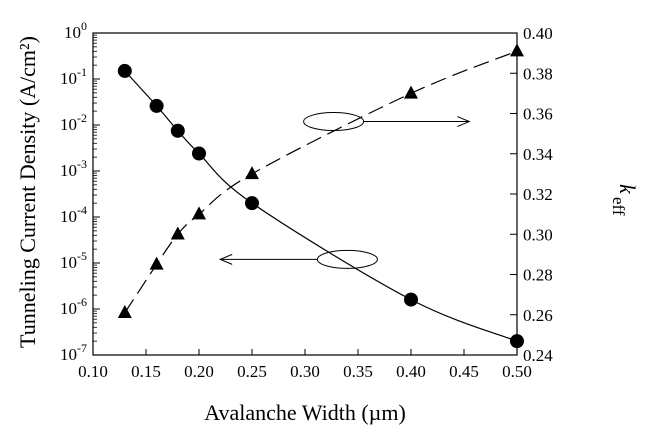 This screenshot has width=648, height=425. I want to click on right-tick-label: 0.32, so click(538, 194).